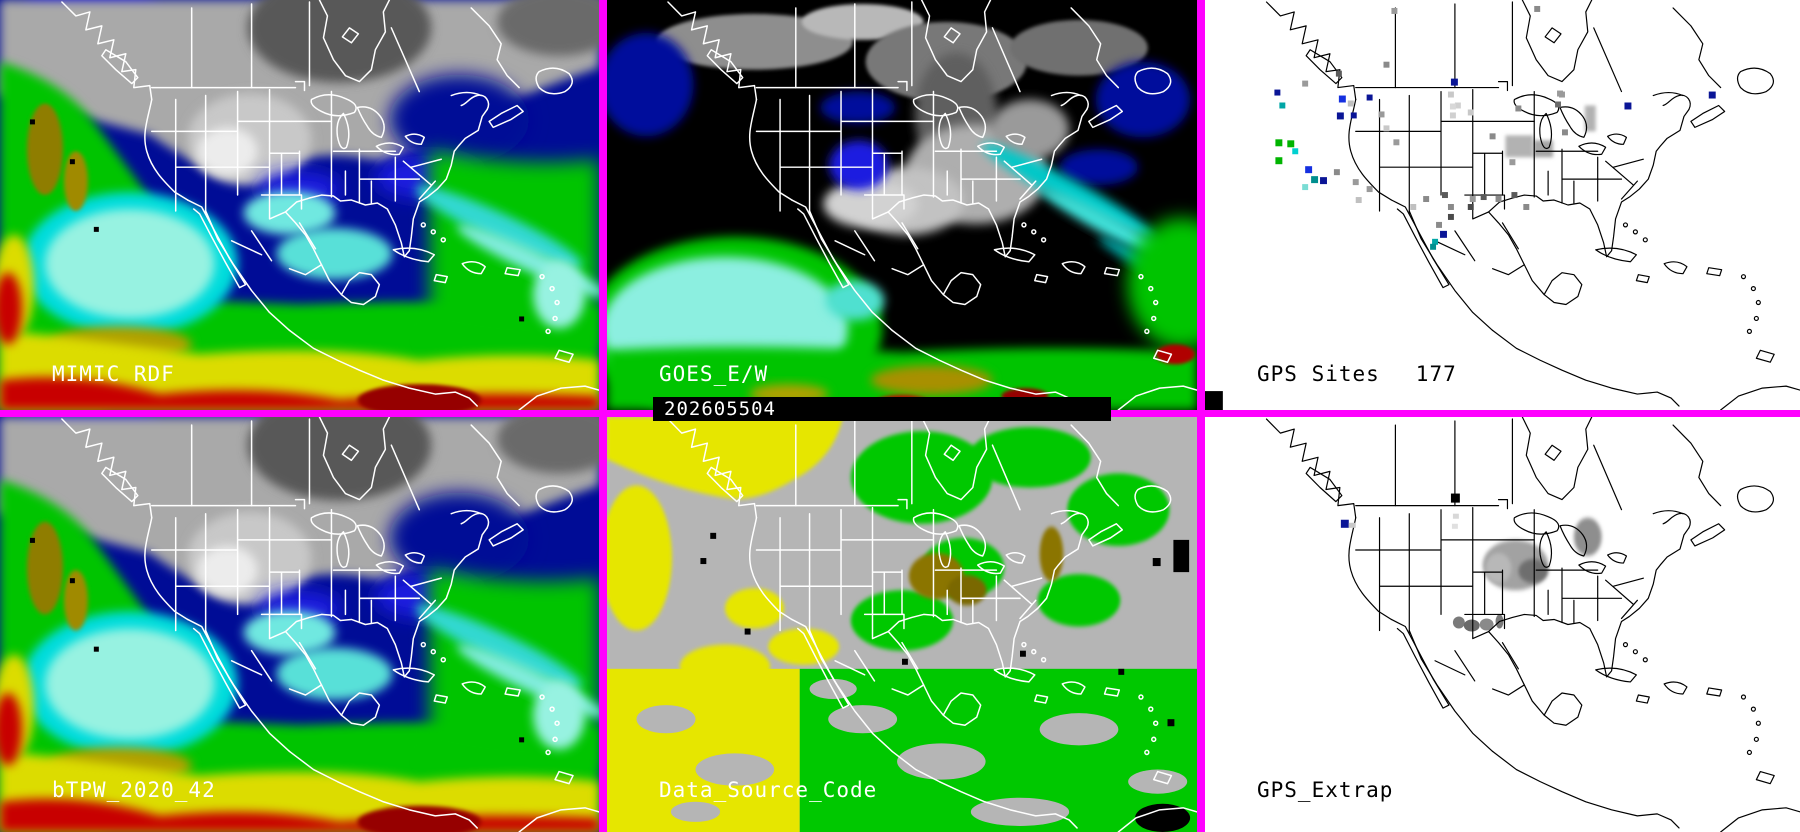 The height and width of the screenshot is (832, 1800). I want to click on mimic-rdf-label-text: MIMIC RDF, so click(113, 374).